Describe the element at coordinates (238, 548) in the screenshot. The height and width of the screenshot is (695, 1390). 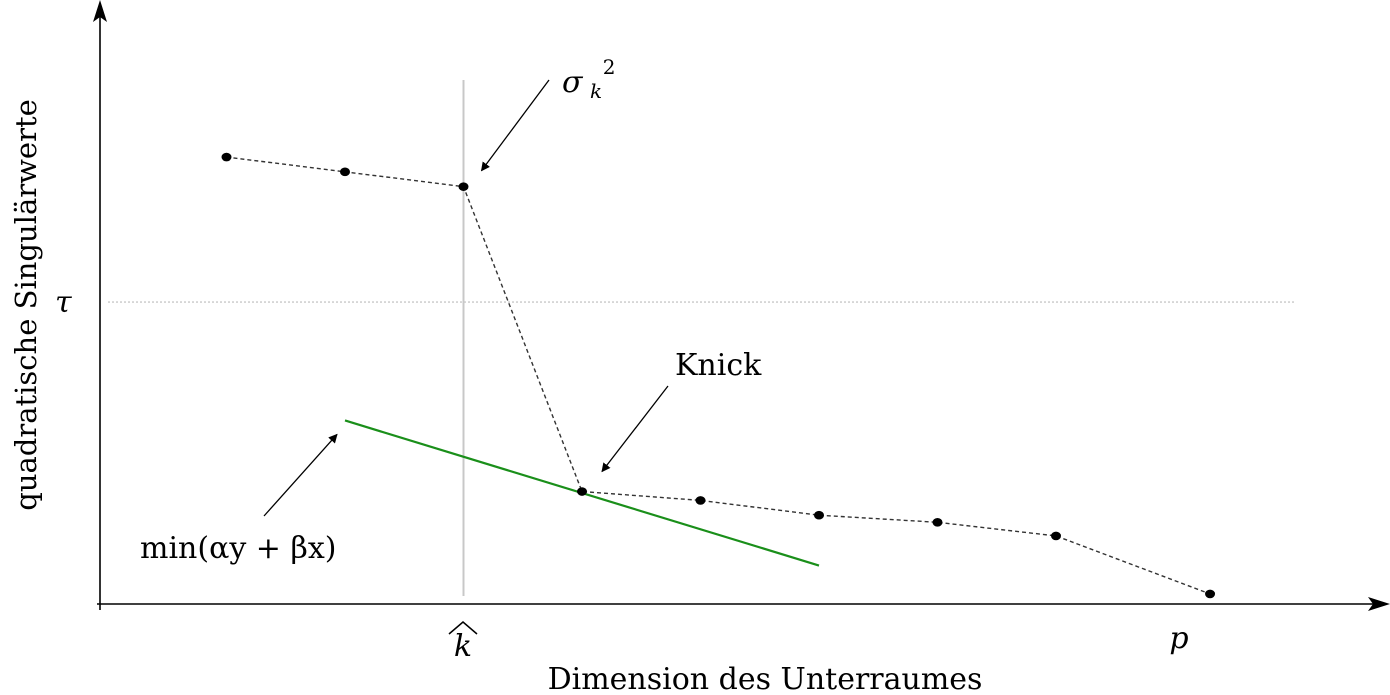
I see `min-expression-label: min(αy + βx)` at that location.